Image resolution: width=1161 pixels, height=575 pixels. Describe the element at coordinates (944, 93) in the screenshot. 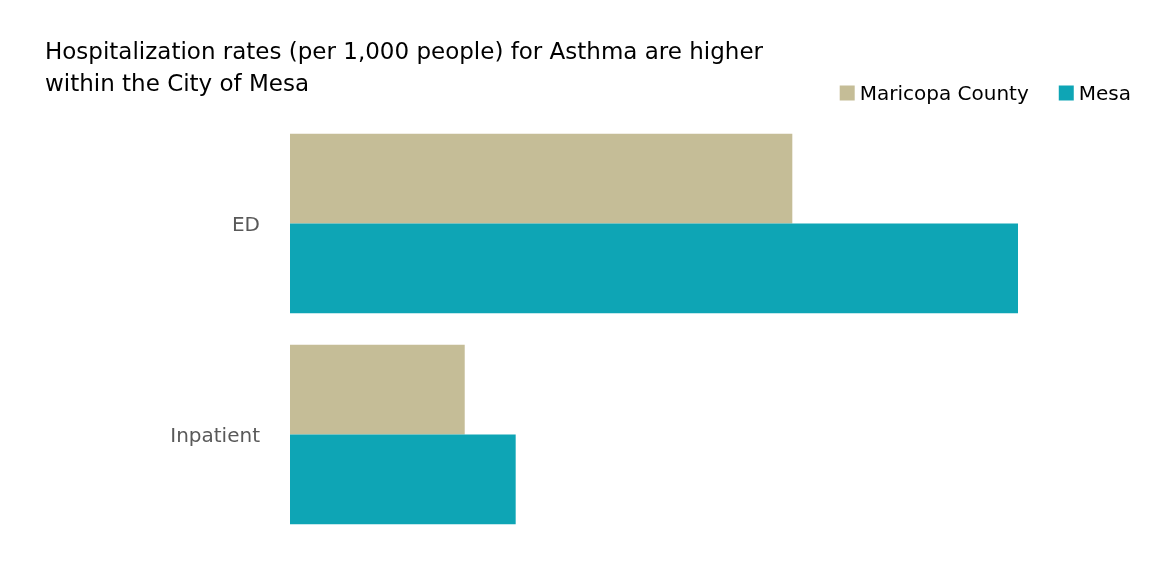

I see `legend-label: Maricopa County` at that location.